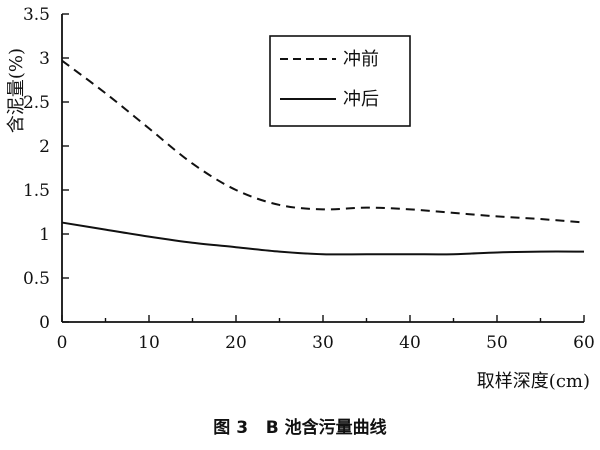 This screenshot has width=600, height=450. I want to click on series-line-after, so click(323, 238).